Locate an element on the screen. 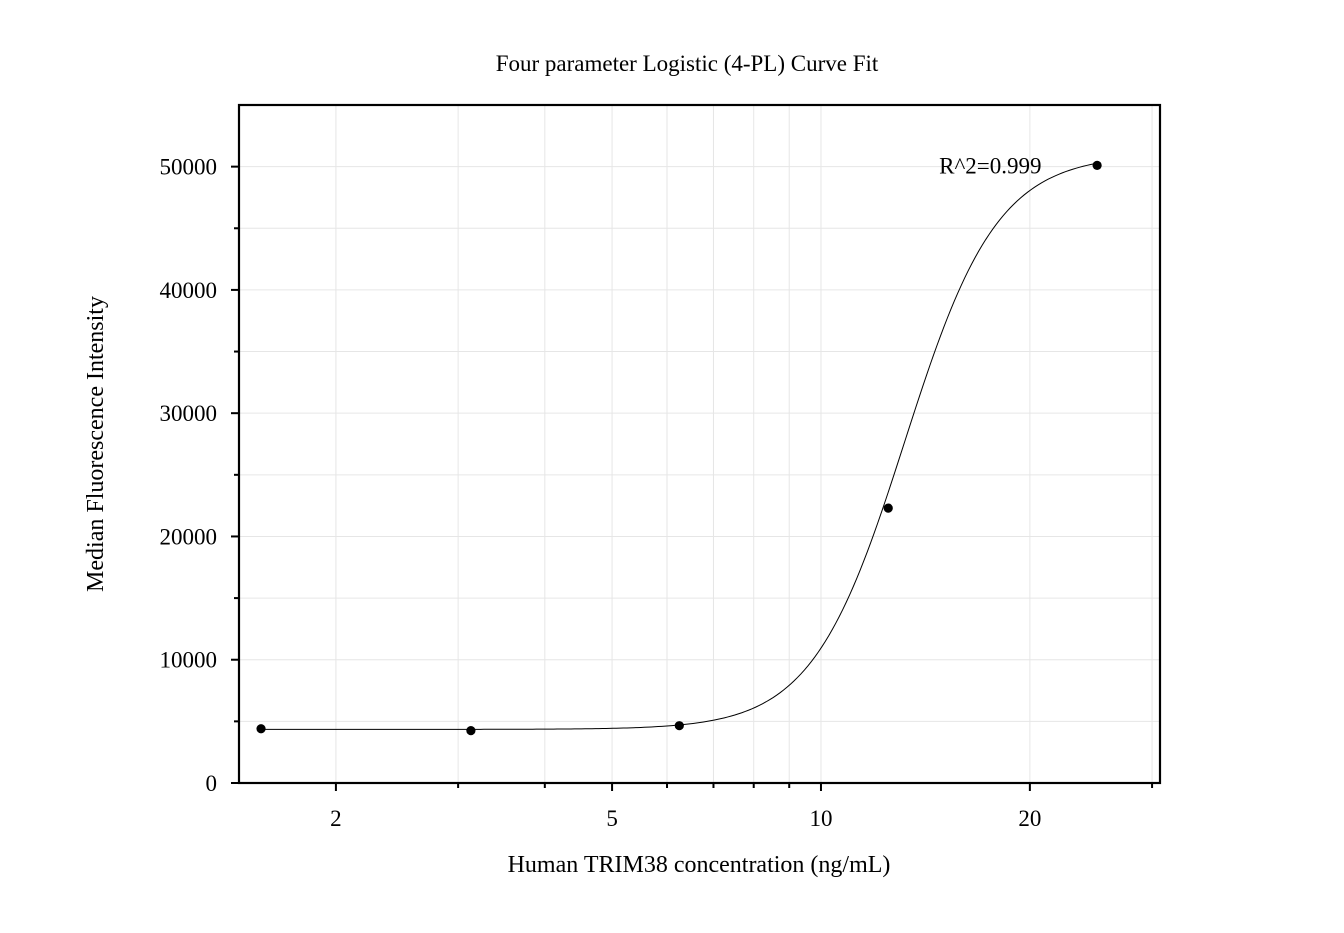 This screenshot has width=1344, height=933. y-tick-label: 10000 is located at coordinates (189, 660).